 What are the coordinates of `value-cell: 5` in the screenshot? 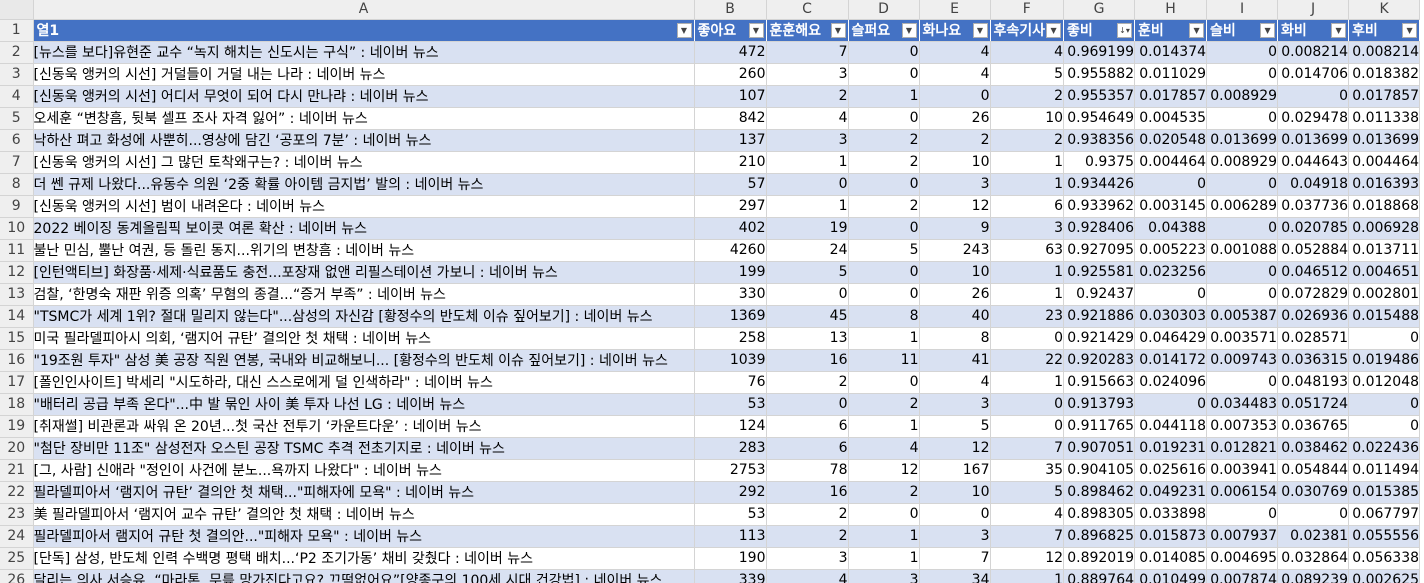 It's located at (1027, 74).